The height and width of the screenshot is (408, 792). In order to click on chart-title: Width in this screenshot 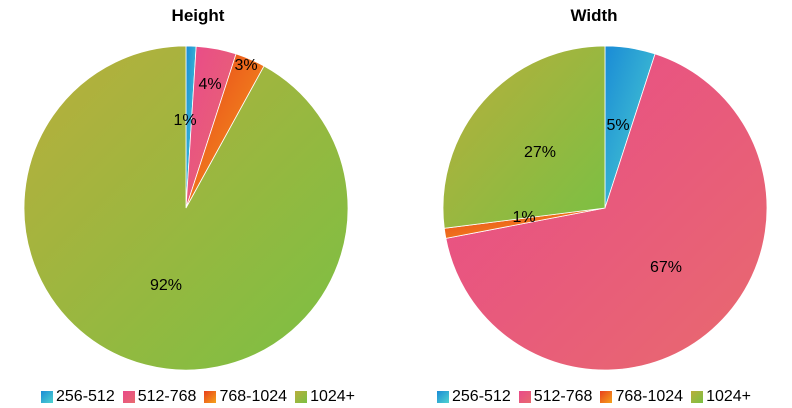, I will do `click(594, 15)`.